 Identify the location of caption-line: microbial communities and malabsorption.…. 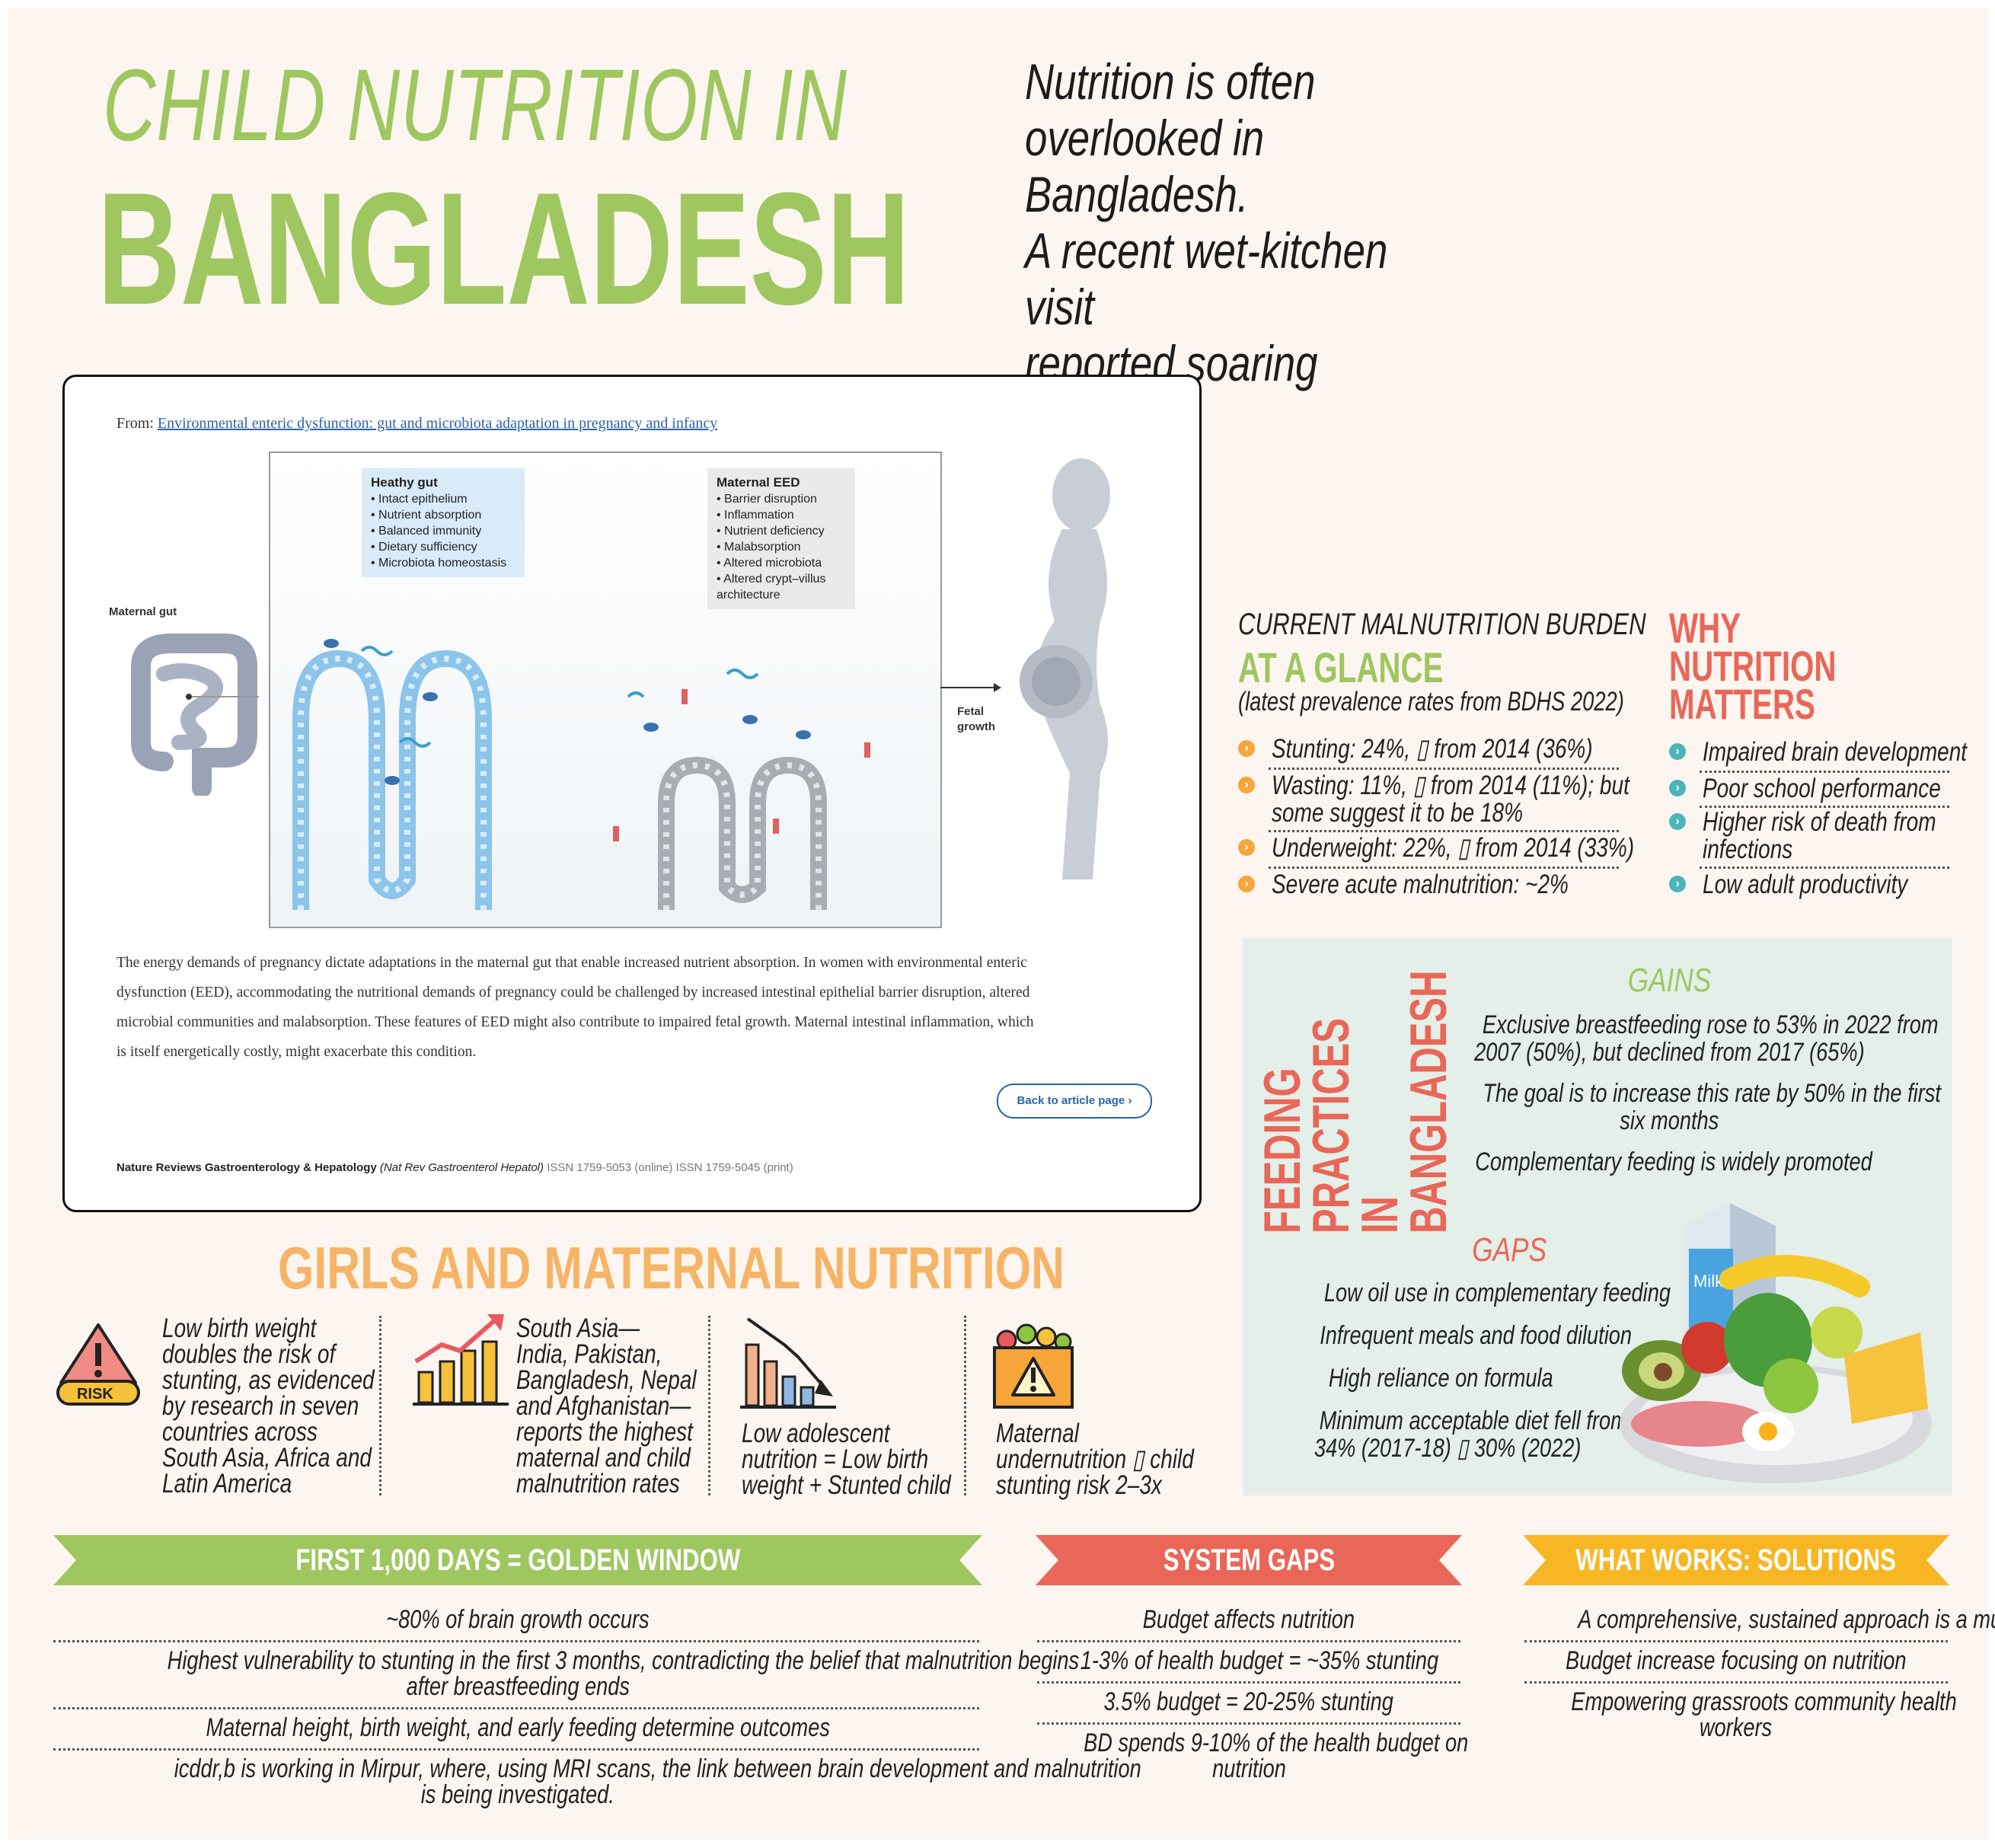
(575, 1022).